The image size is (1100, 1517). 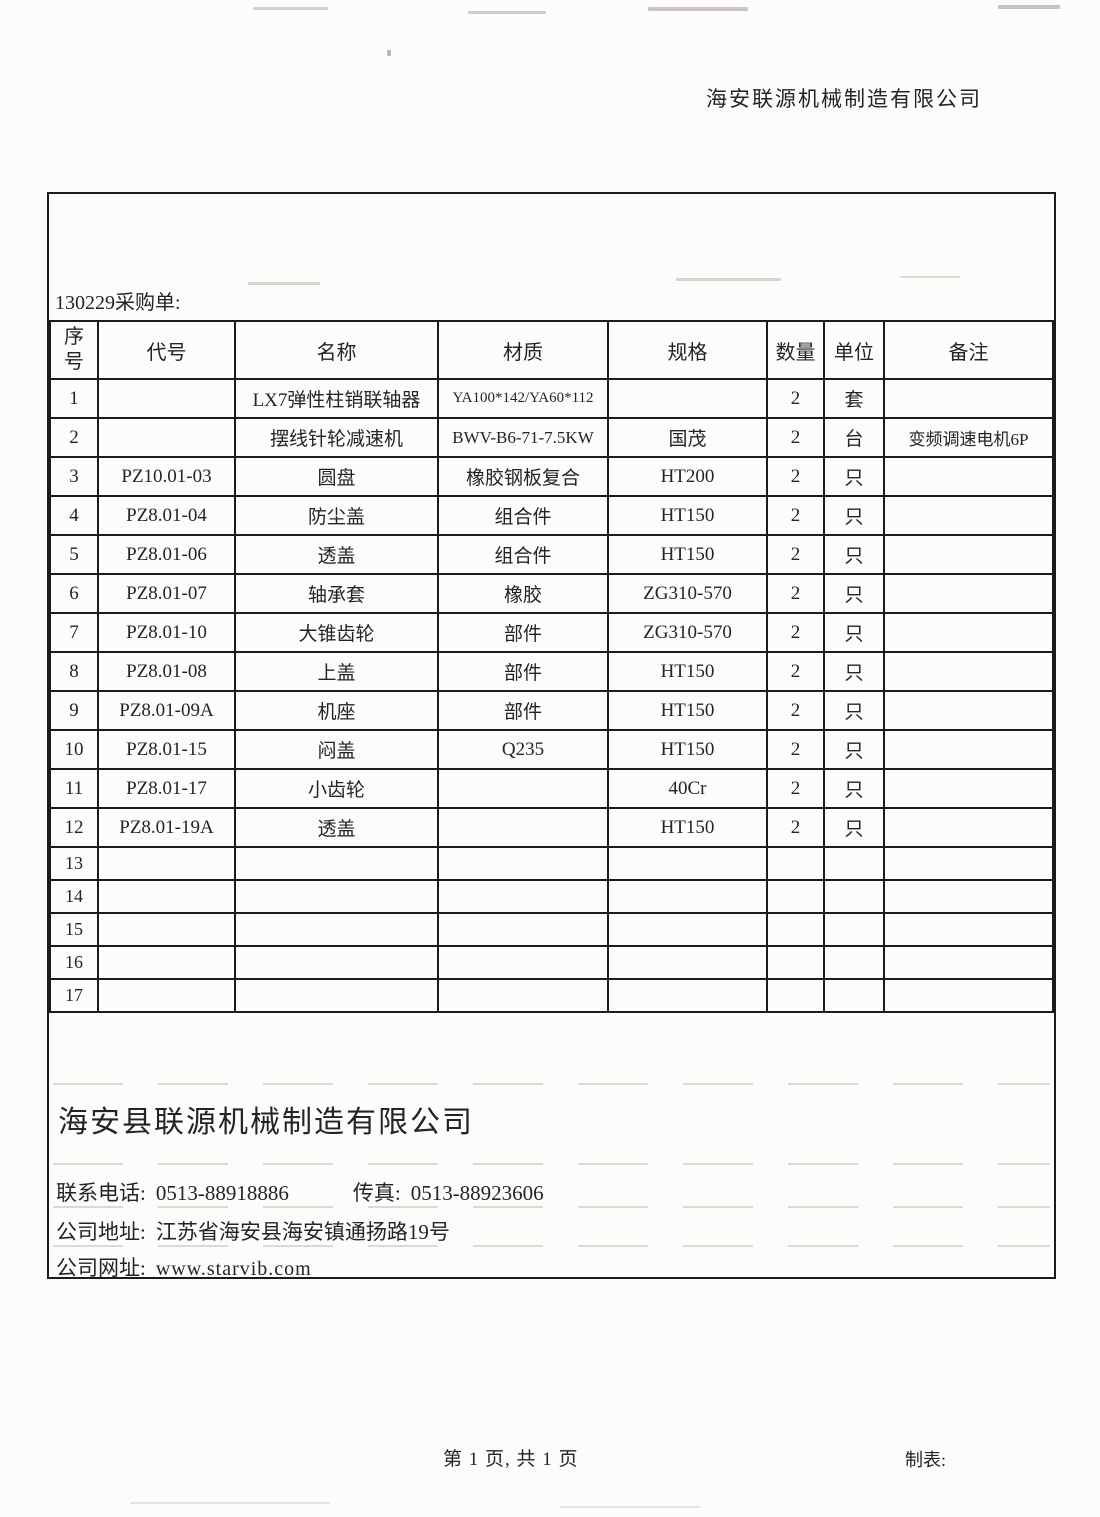 I want to click on cell-no: 7, so click(x=74, y=632).